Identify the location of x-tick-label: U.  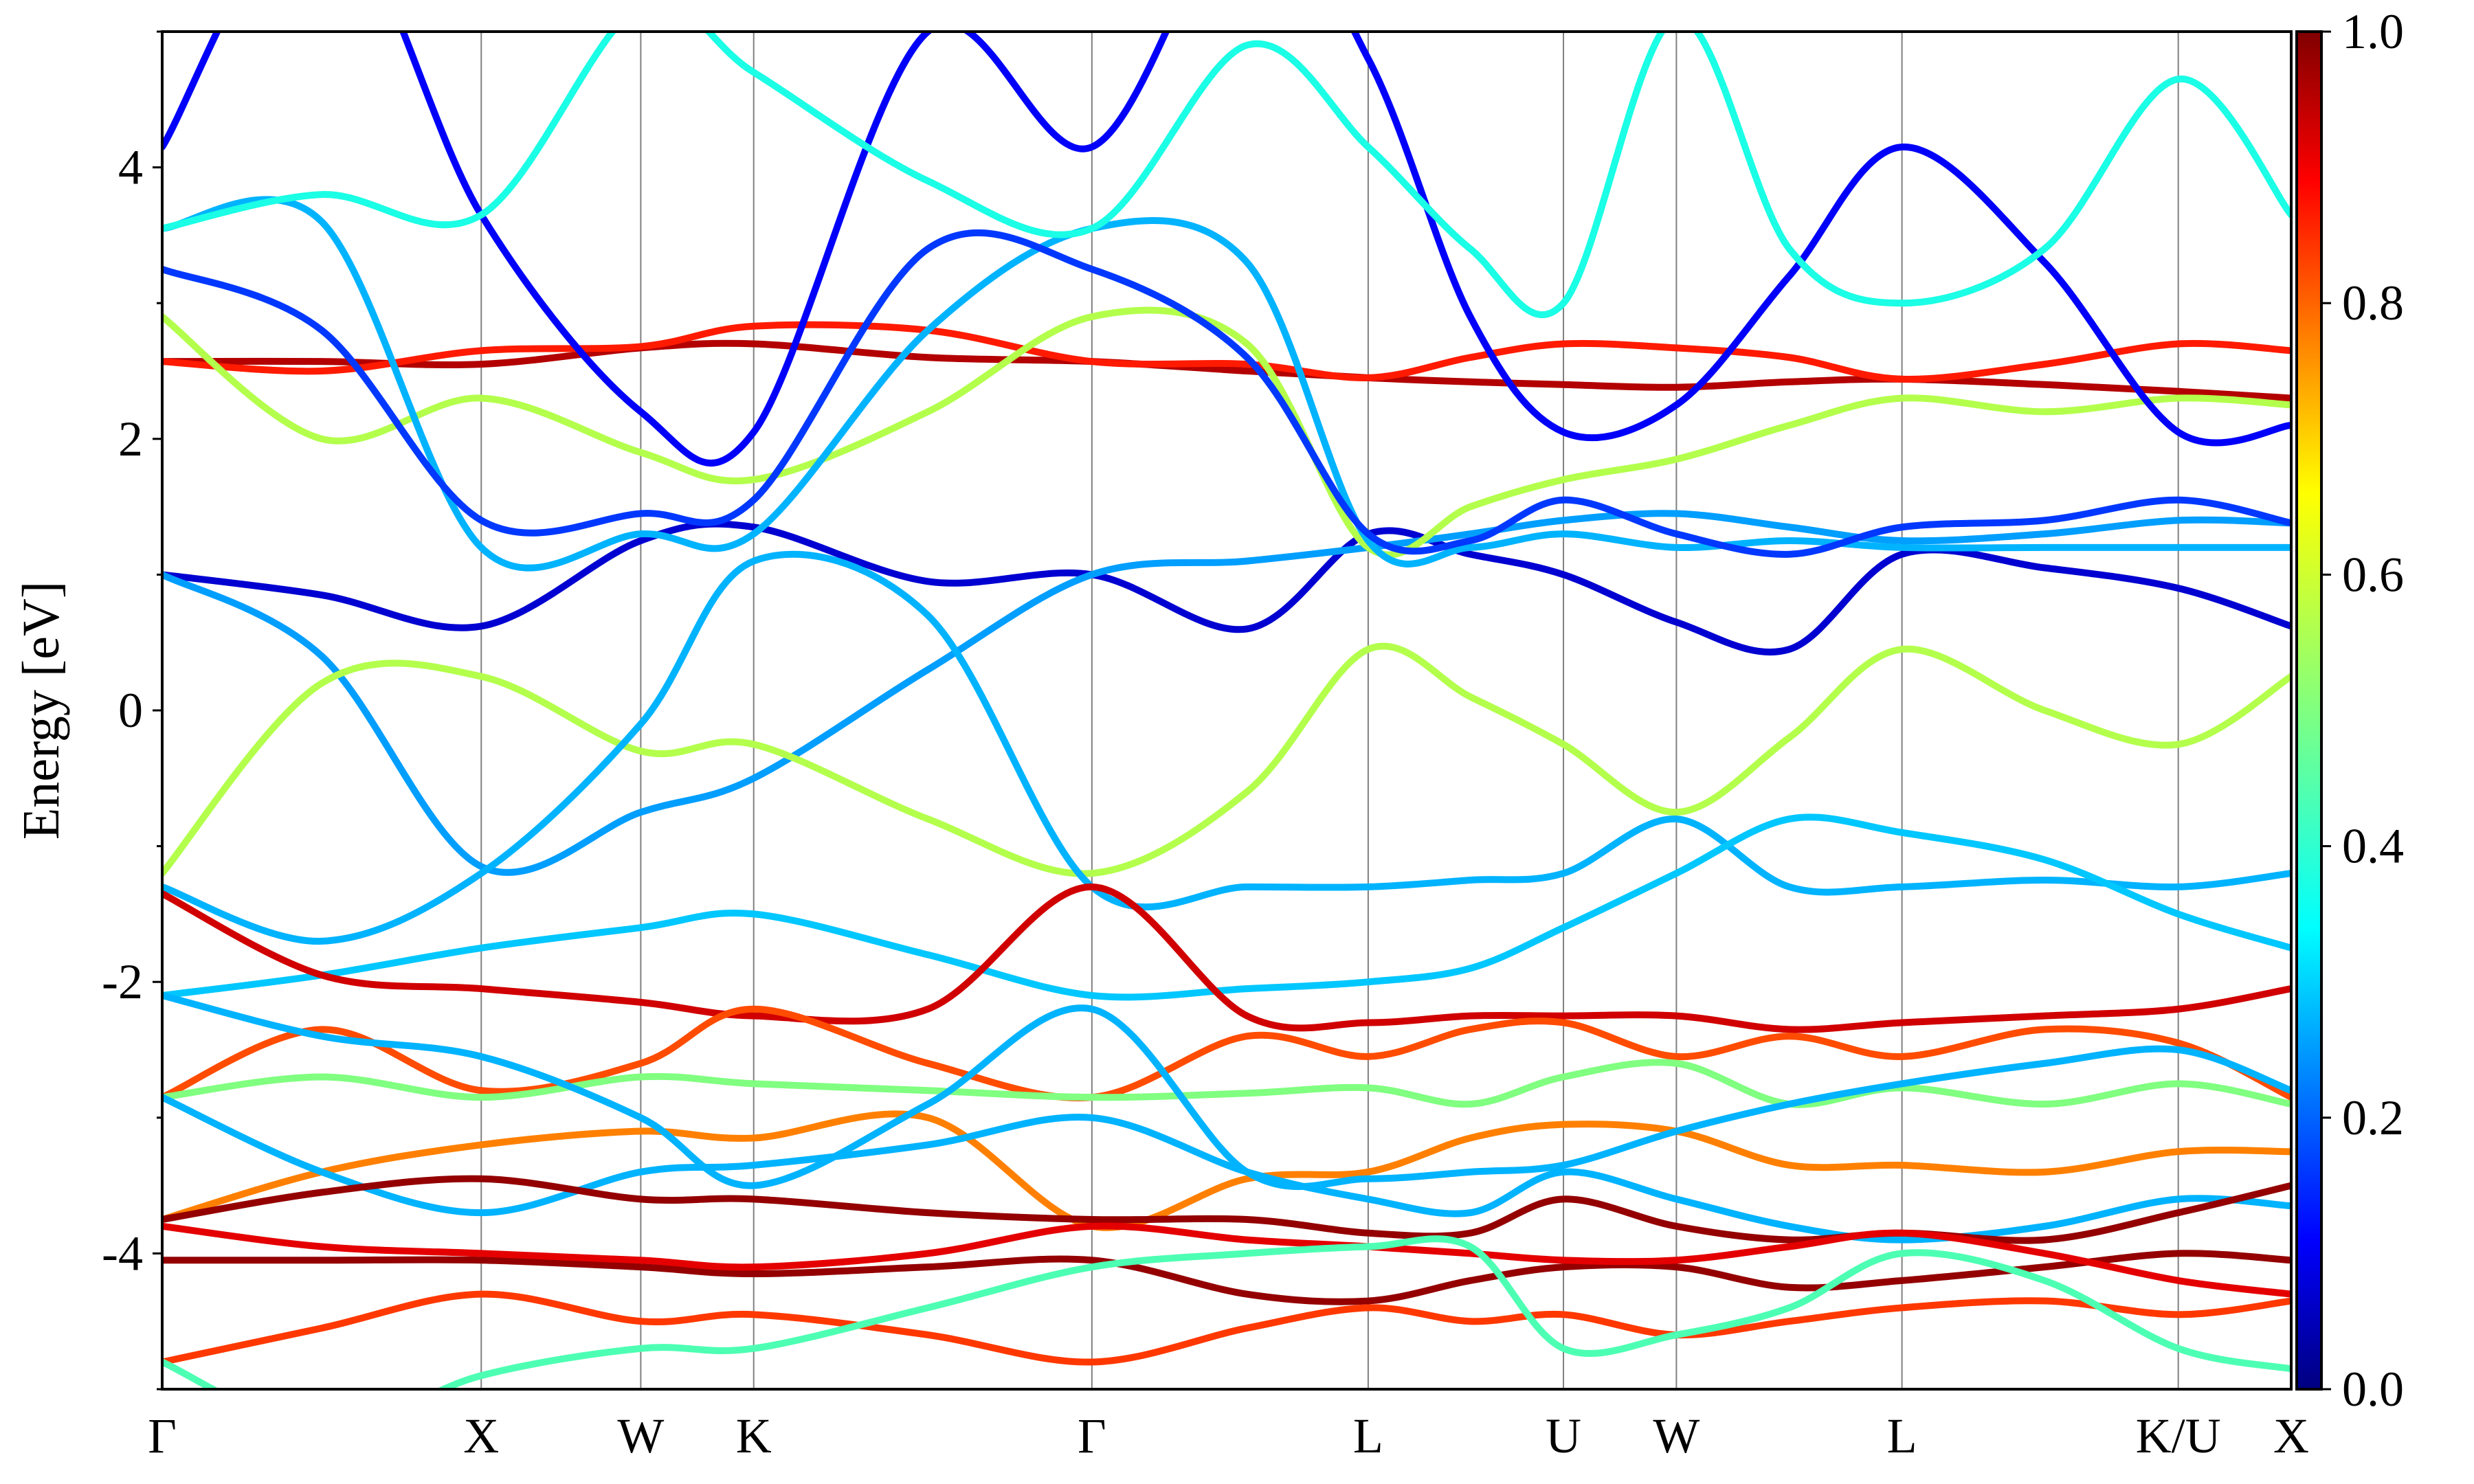
(1564, 1435).